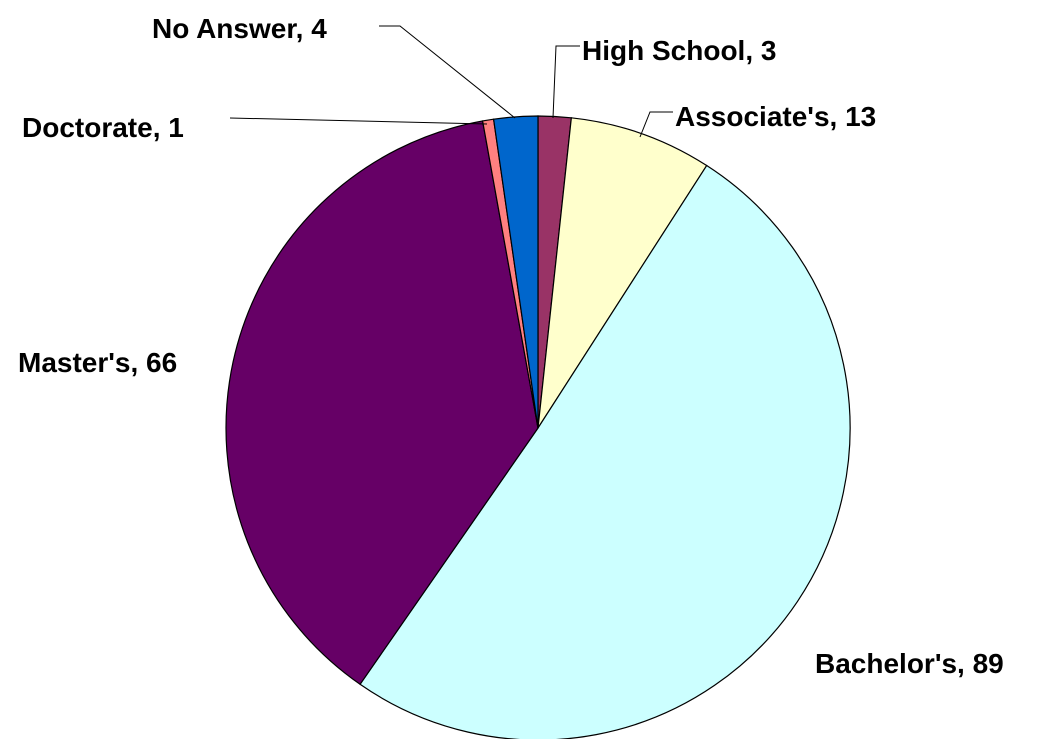 The image size is (1059, 739). Describe the element at coordinates (909, 663) in the screenshot. I see `data-label-bachelor-s: Bachelor's, 89` at that location.